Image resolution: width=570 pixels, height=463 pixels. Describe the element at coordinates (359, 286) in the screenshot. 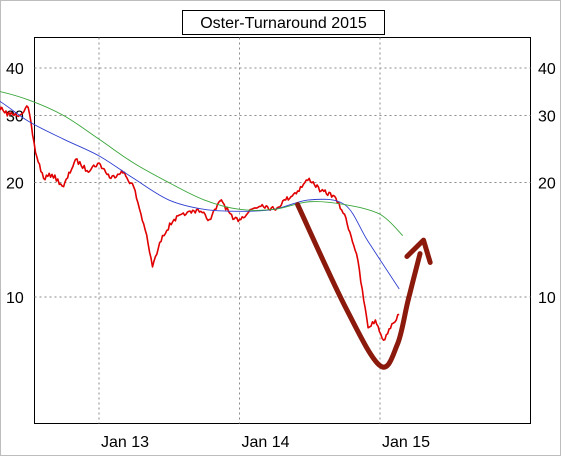

I see `turnaround-arrow-curve` at that location.